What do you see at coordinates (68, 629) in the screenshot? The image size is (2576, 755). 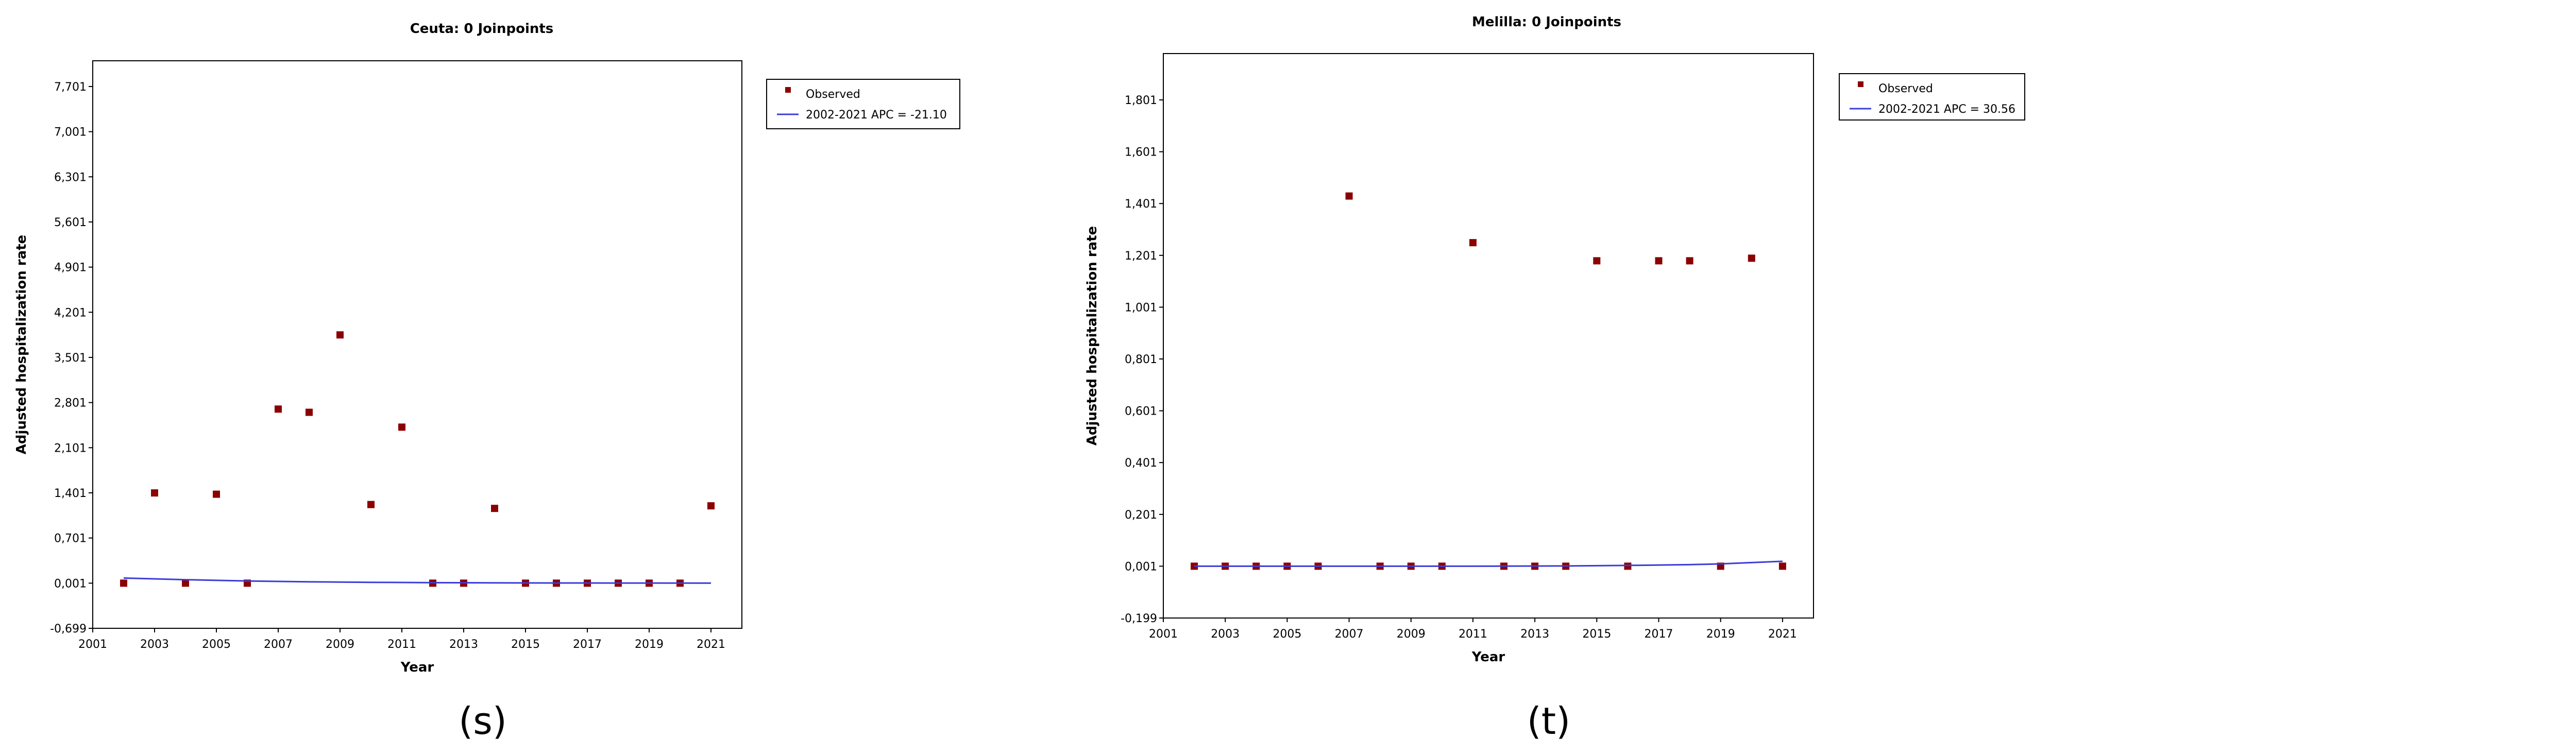 I see `y-tick-label: -0,699` at bounding box center [68, 629].